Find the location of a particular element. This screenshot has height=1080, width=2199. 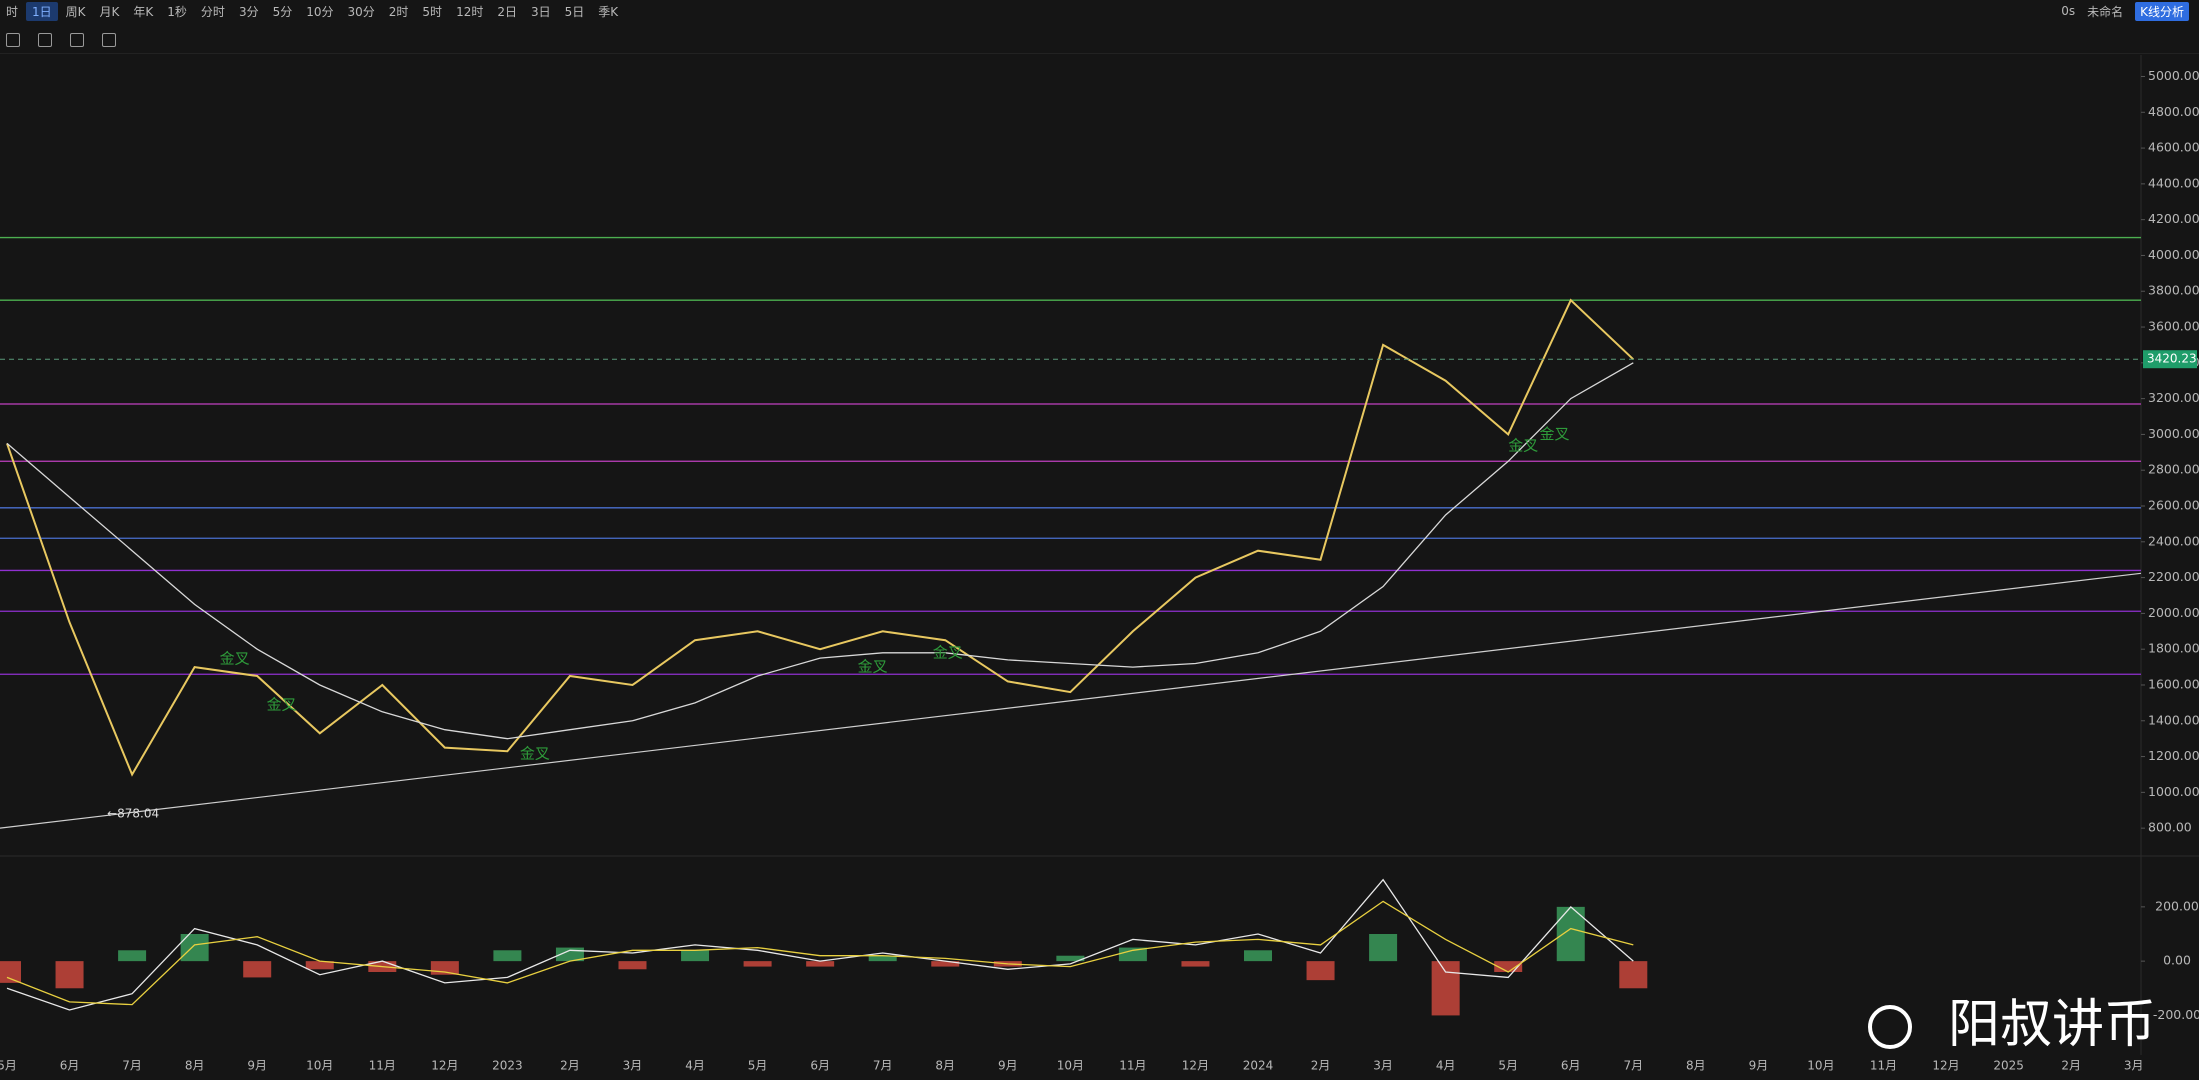

period-button: 月K is located at coordinates (109, 11).